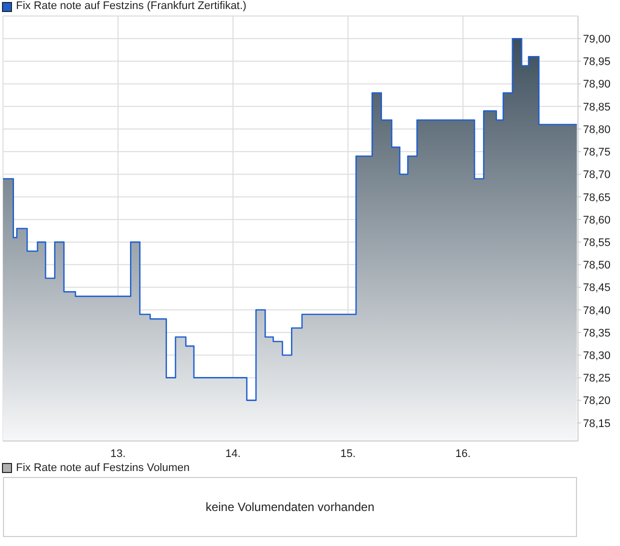 This screenshot has width=620, height=546. Describe the element at coordinates (597, 401) in the screenshot. I see `y-tick-label: 78,20` at that location.